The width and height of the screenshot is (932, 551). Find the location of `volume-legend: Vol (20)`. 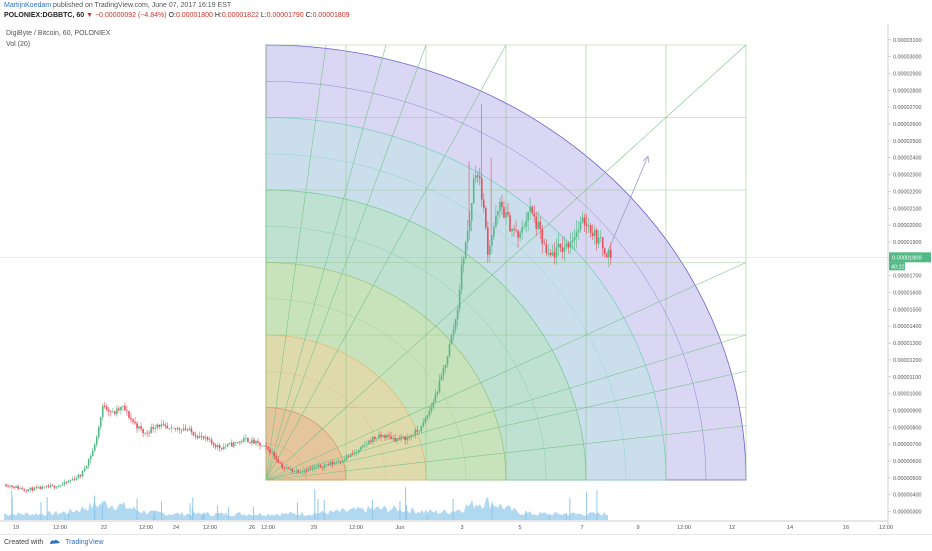

volume-legend: Vol (20) is located at coordinates (18, 44).